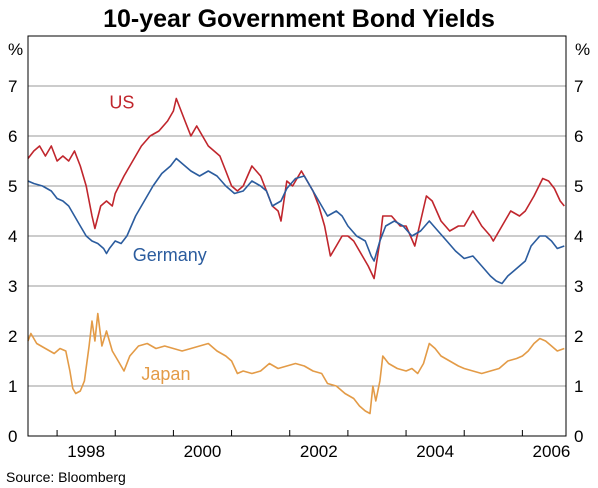 Image resolution: width=598 pixels, height=488 pixels. What do you see at coordinates (299, 19) in the screenshot?
I see `chart-title: 10-year Government Bond Yields` at bounding box center [299, 19].